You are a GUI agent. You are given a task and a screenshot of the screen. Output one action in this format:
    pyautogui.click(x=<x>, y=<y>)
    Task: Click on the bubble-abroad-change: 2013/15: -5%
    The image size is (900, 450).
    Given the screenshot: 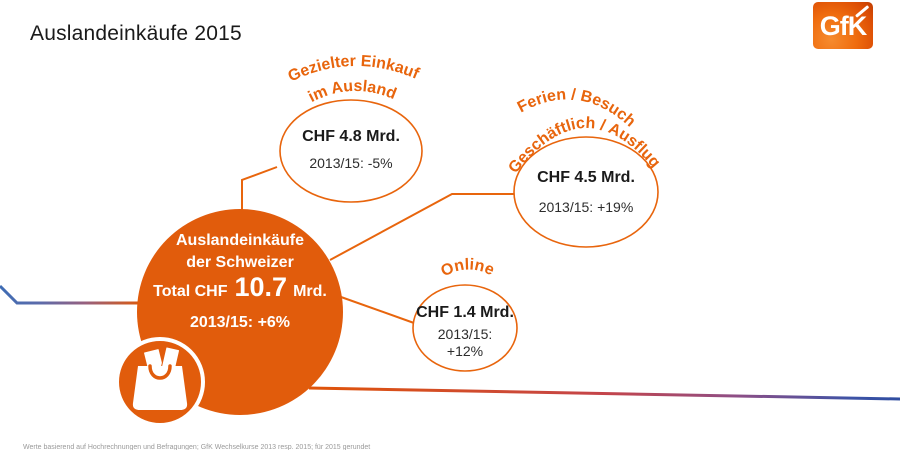 What is the action you would take?
    pyautogui.click(x=350, y=163)
    